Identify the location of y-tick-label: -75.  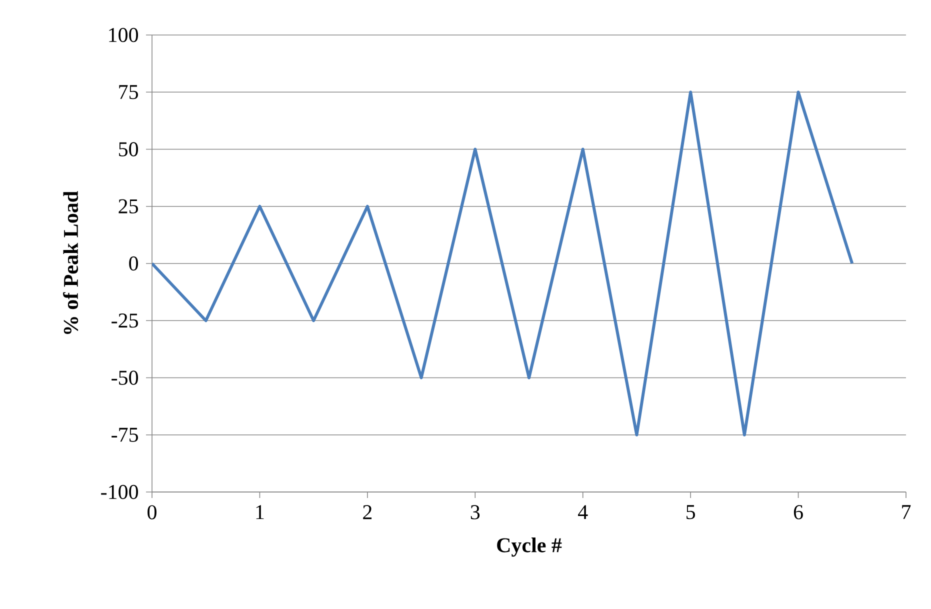
(125, 435).